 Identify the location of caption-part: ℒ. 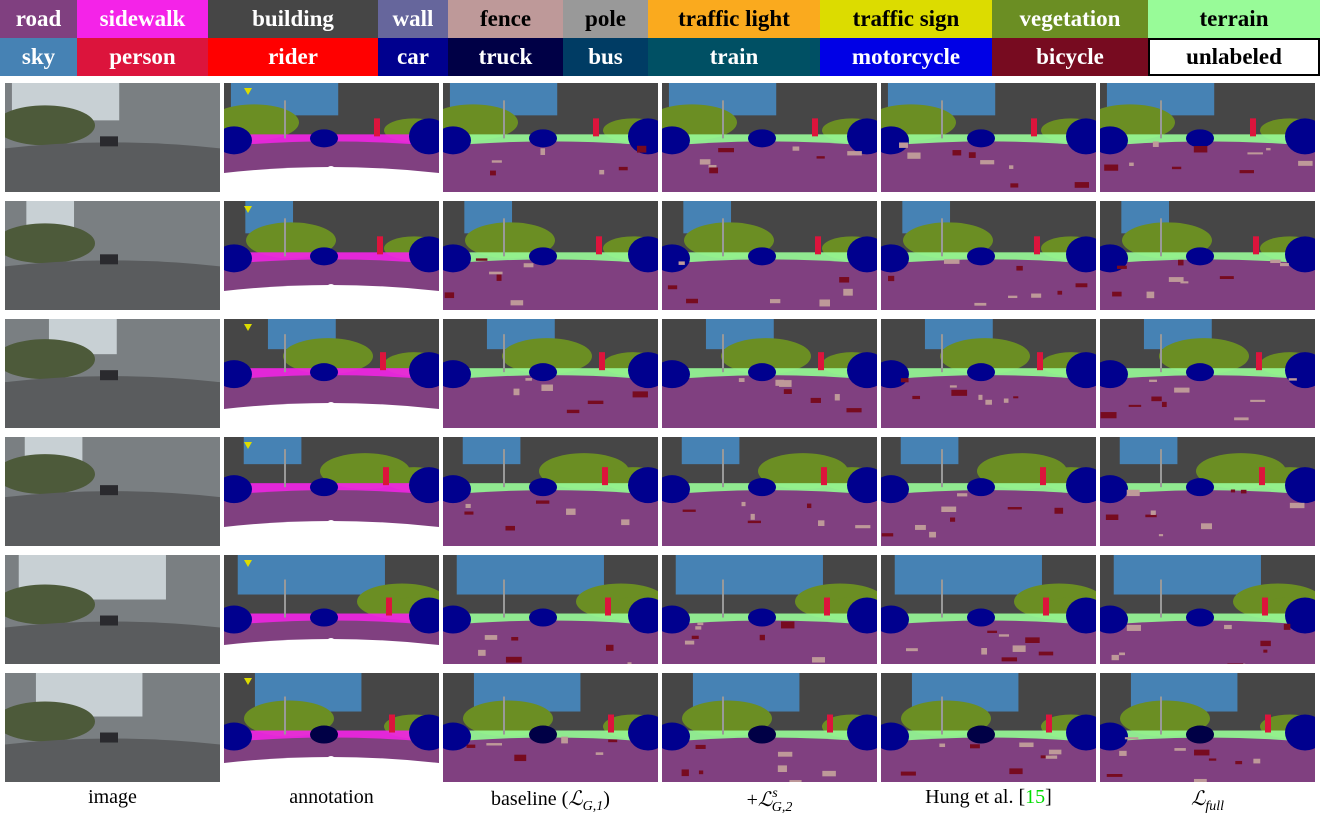
(575, 799).